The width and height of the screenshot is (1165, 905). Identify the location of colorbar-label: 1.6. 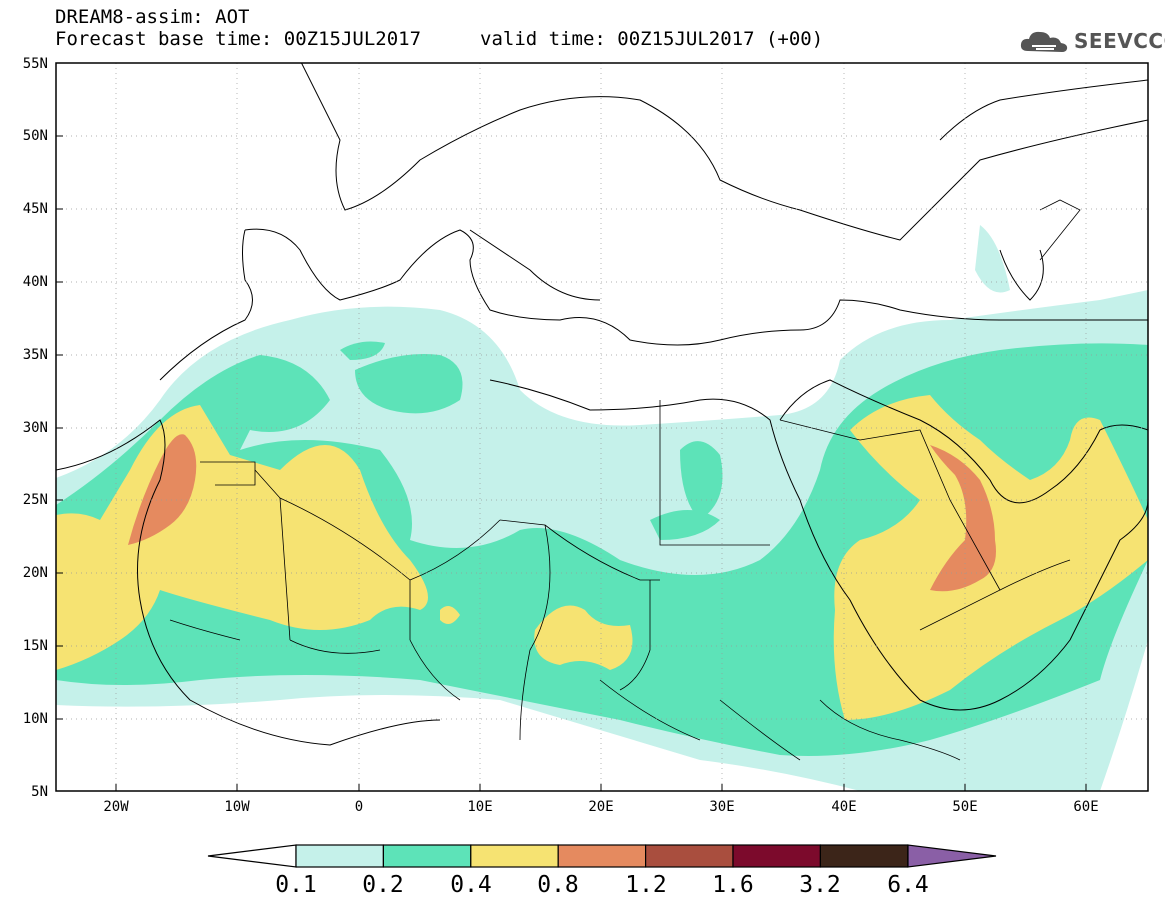
(733, 885).